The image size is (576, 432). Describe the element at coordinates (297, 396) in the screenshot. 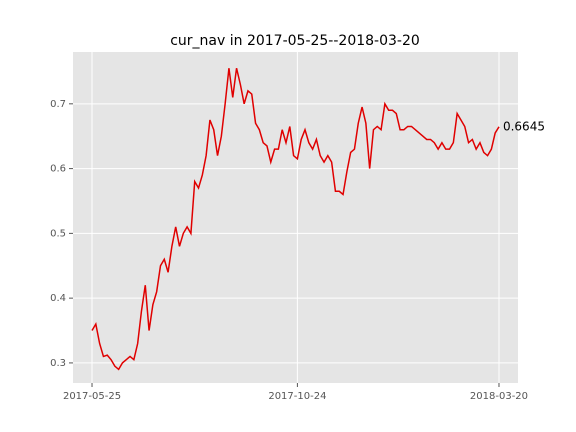

I see `x-tick-label: 2017-10-24` at that location.